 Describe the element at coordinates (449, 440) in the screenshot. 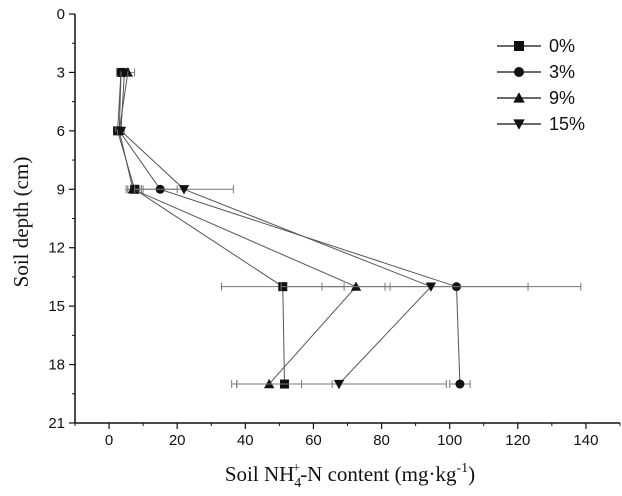

I see `x-tick-label: 100` at that location.